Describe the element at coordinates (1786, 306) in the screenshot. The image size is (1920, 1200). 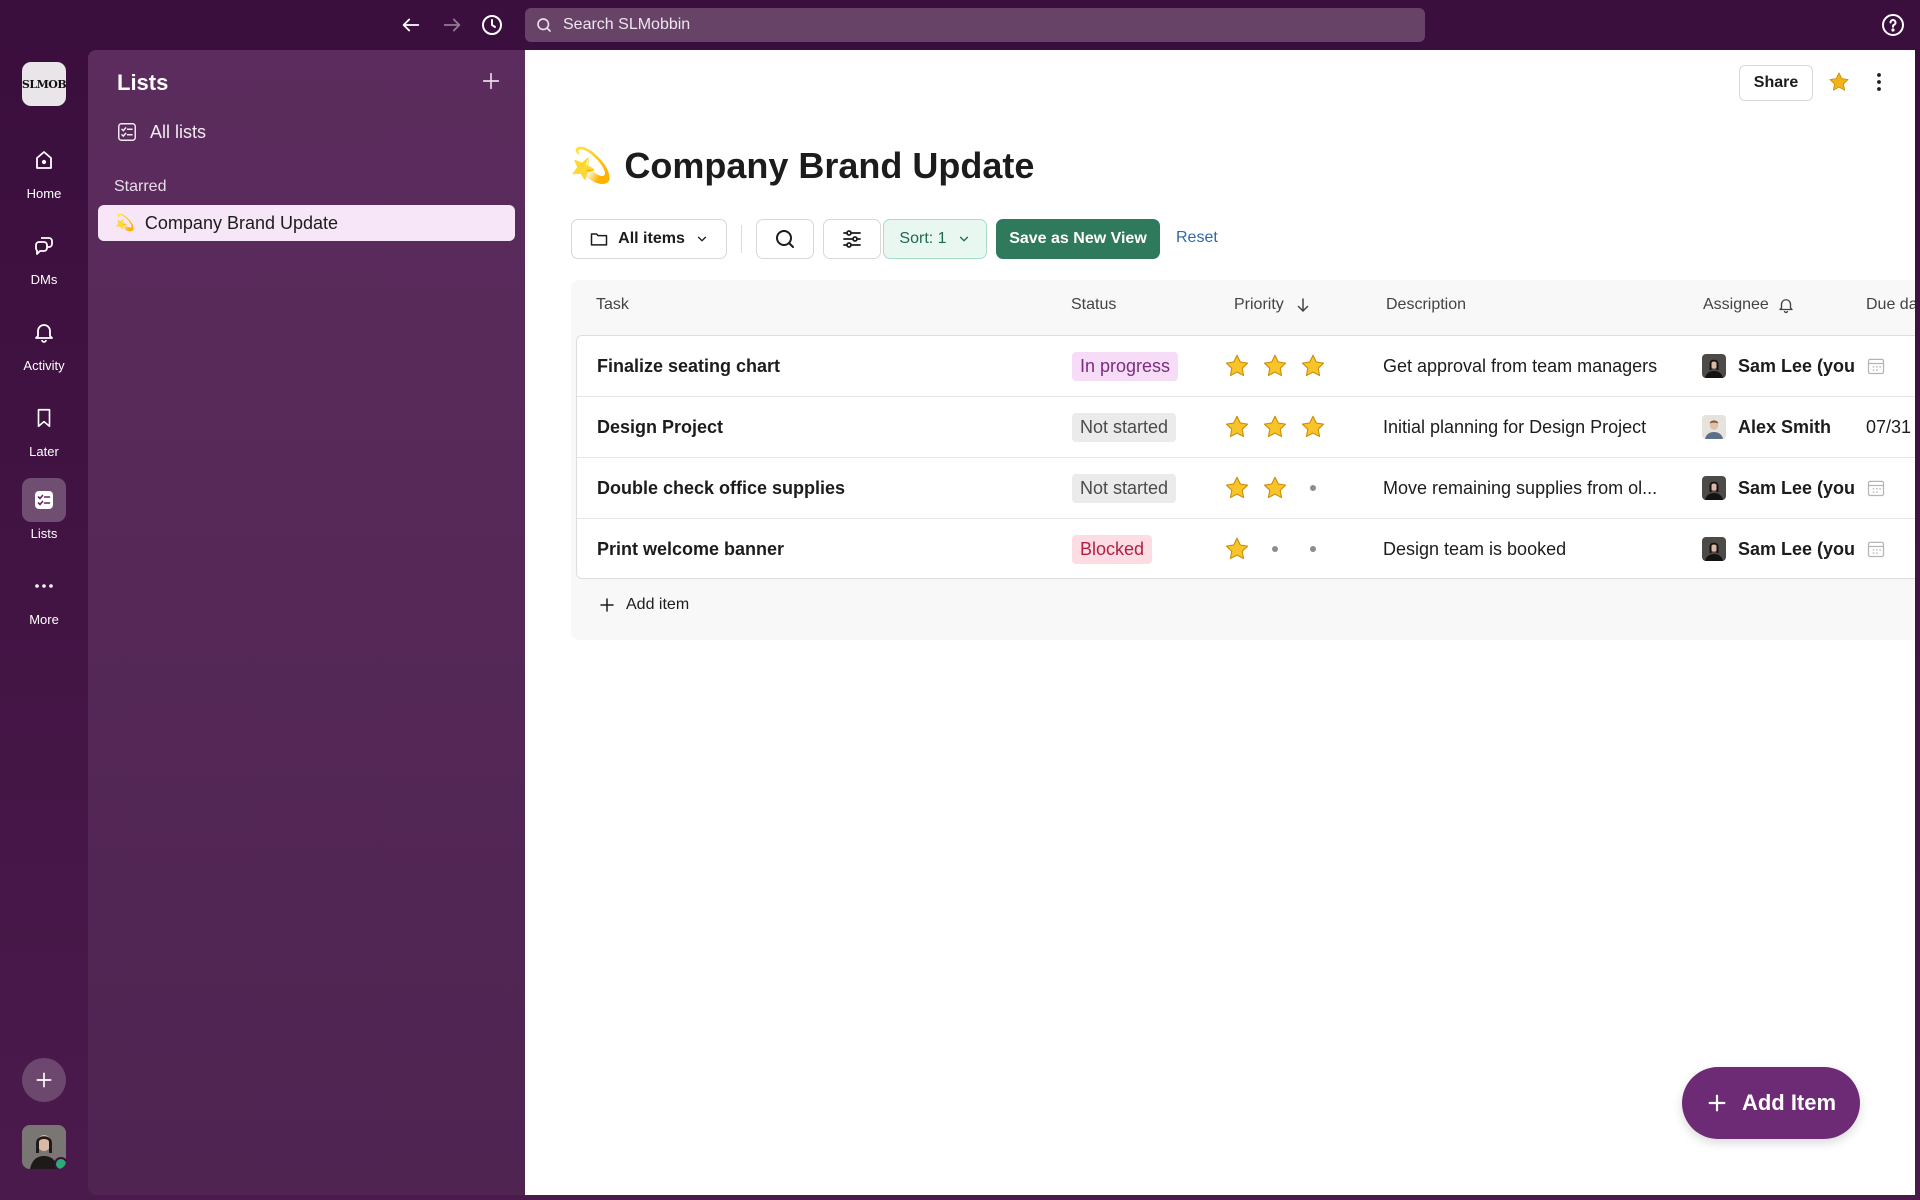
I see `bell-icon` at that location.